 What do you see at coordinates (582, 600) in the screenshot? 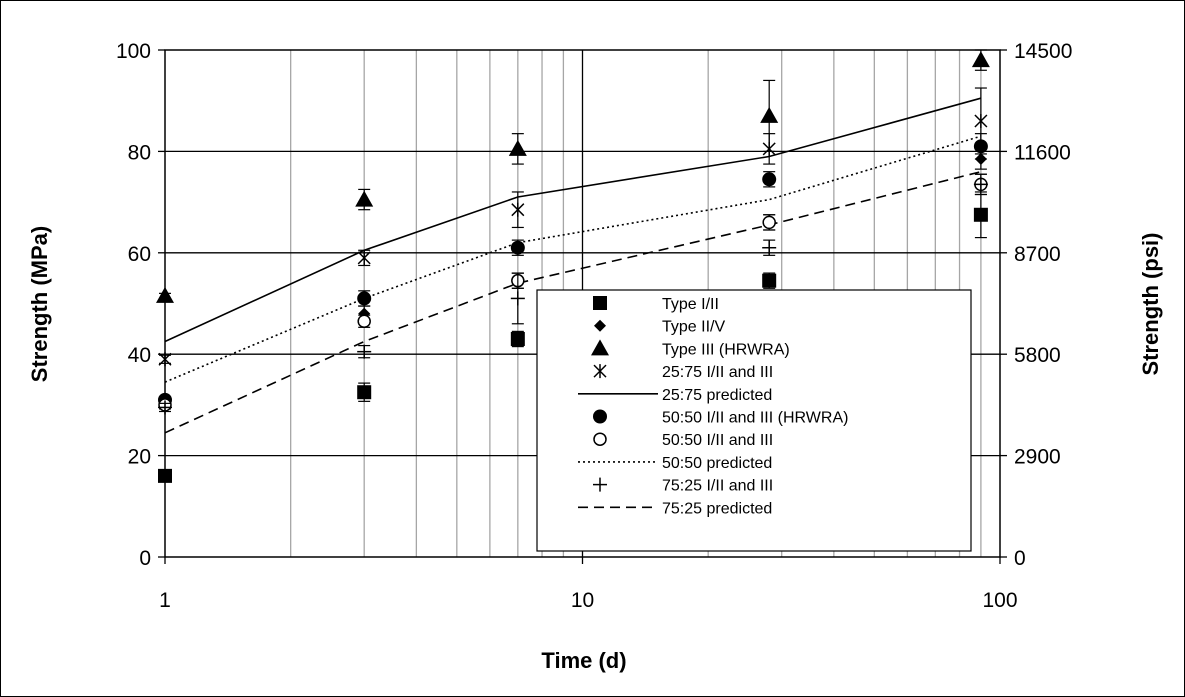
I see `x-tick-label: 10` at bounding box center [582, 600].